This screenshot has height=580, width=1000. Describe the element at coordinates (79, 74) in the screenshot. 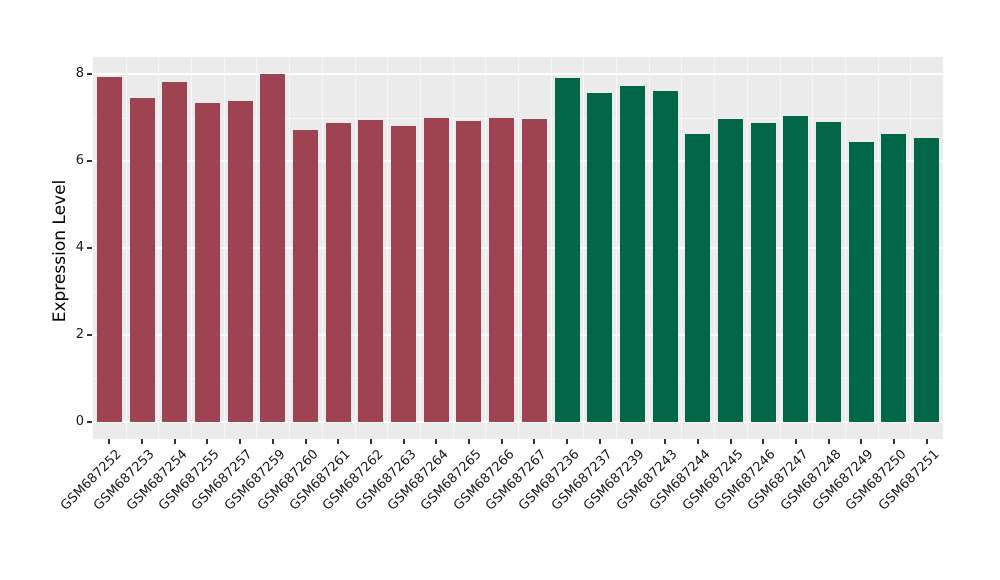

I see `y-tick-label: 8` at that location.